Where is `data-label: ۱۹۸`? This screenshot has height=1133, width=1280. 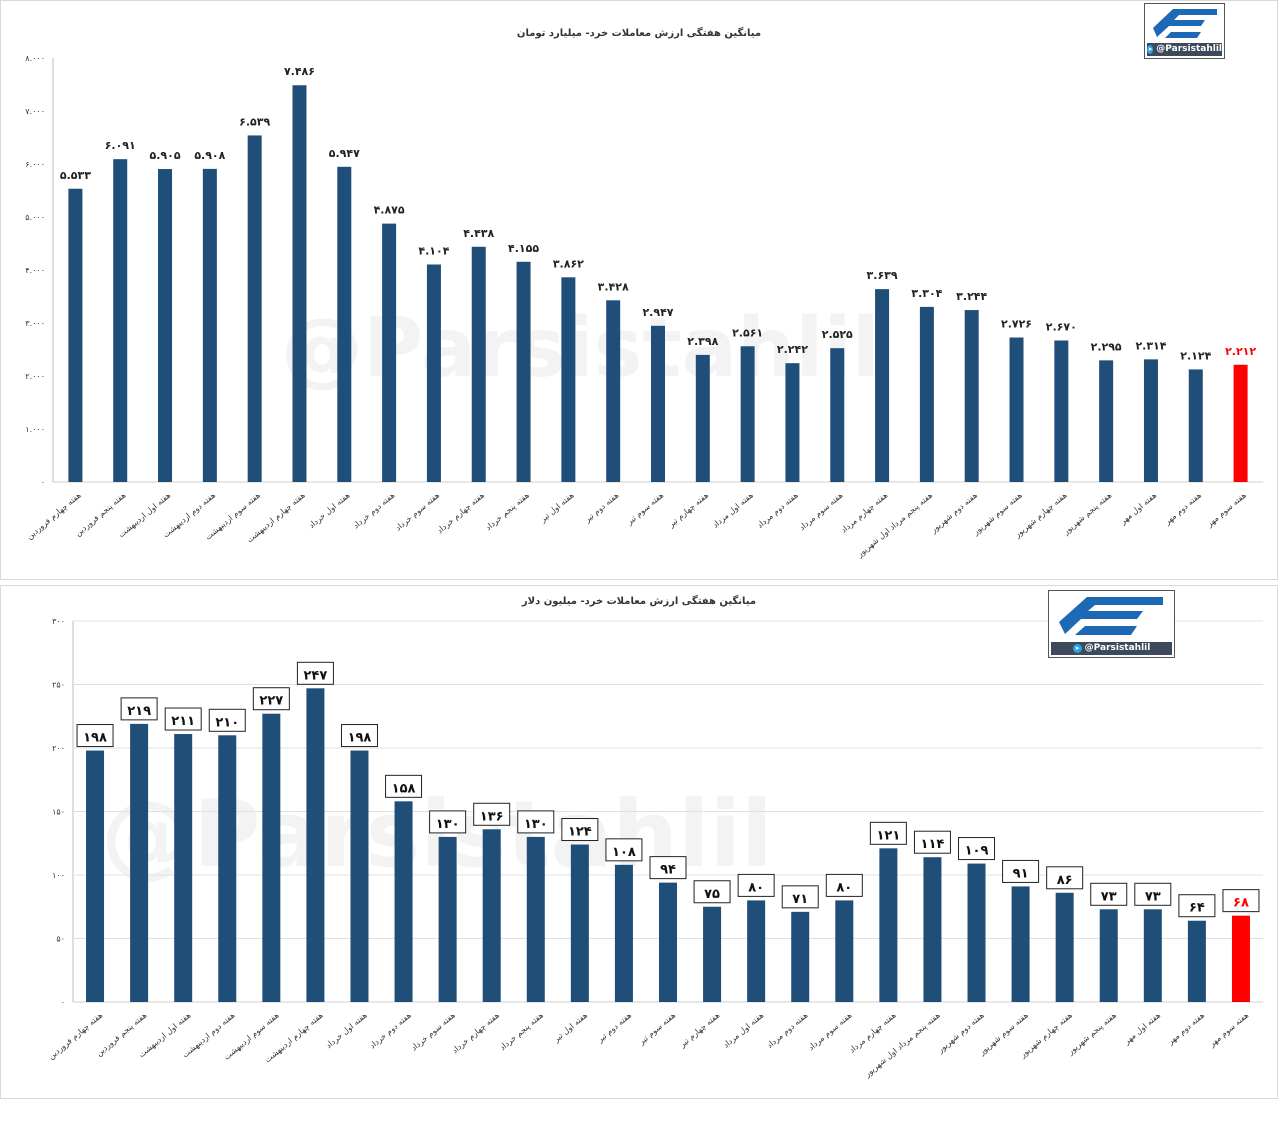 data-label: ۱۹۸ is located at coordinates (360, 738).